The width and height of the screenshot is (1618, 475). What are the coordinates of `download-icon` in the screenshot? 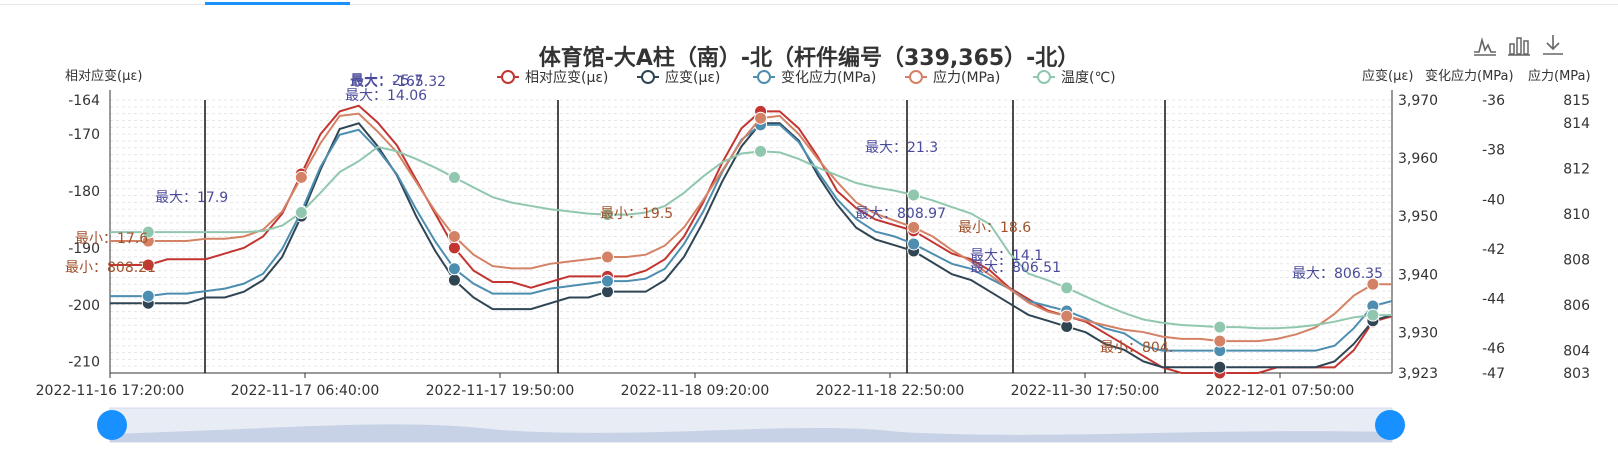 It's located at (1553, 45).